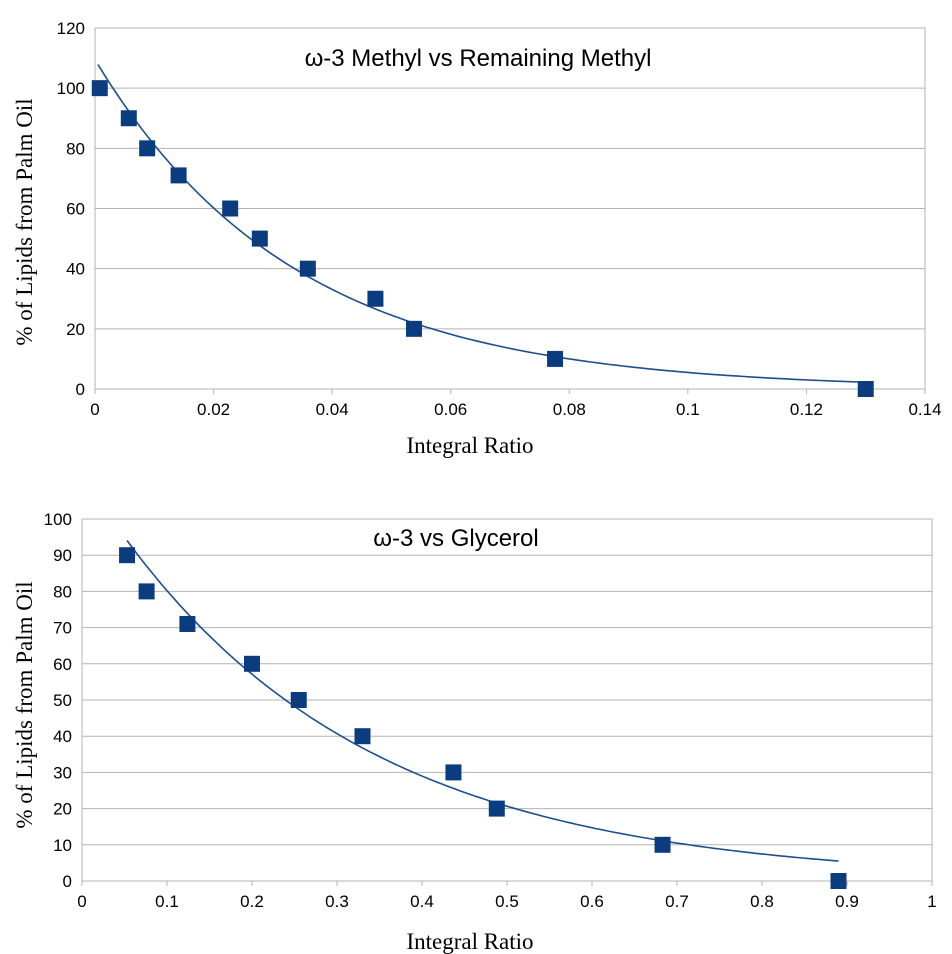  I want to click on x-tick-label: 0.7, so click(677, 901).